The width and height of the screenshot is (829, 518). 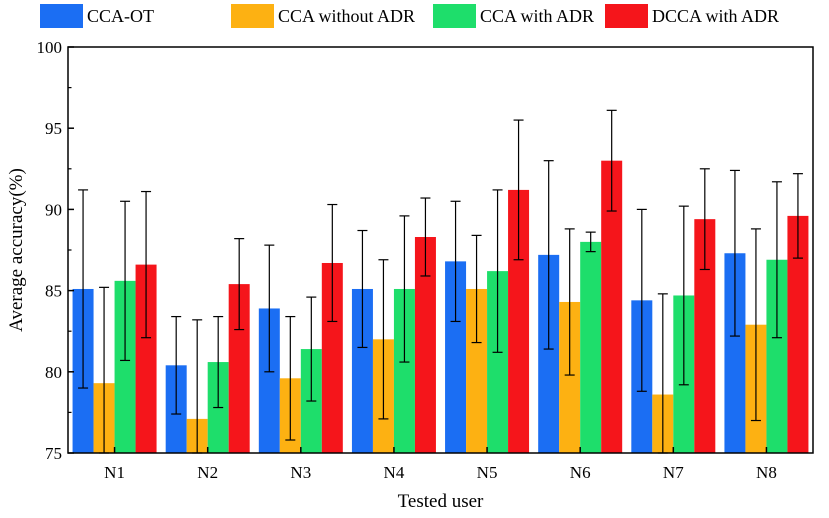 What do you see at coordinates (705, 336) in the screenshot?
I see `bar-dcca-with-adr-n7` at bounding box center [705, 336].